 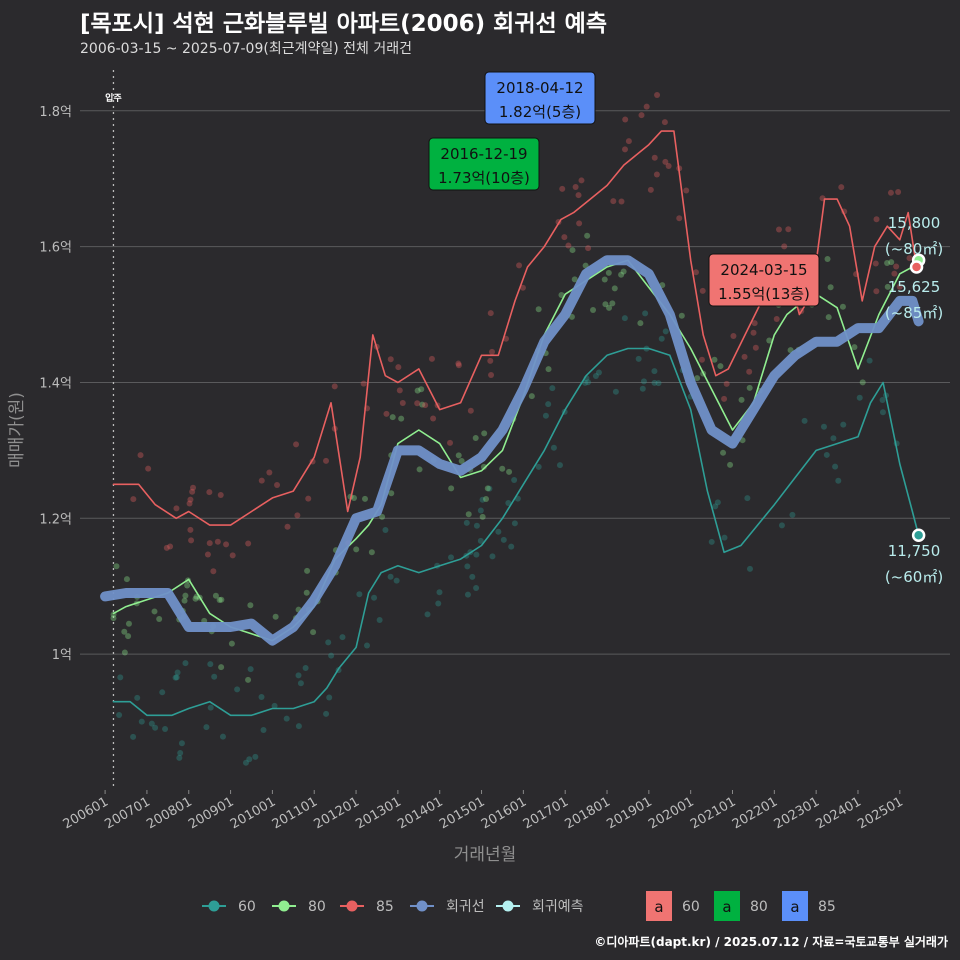 What do you see at coordinates (759, 907) in the screenshot?
I see `legend-label: 80` at bounding box center [759, 907].